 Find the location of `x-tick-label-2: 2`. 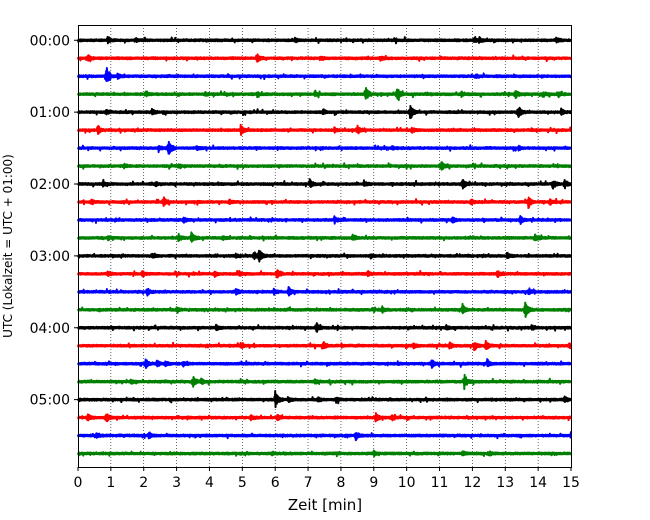

x-tick-label-2: 2 is located at coordinates (143, 483).